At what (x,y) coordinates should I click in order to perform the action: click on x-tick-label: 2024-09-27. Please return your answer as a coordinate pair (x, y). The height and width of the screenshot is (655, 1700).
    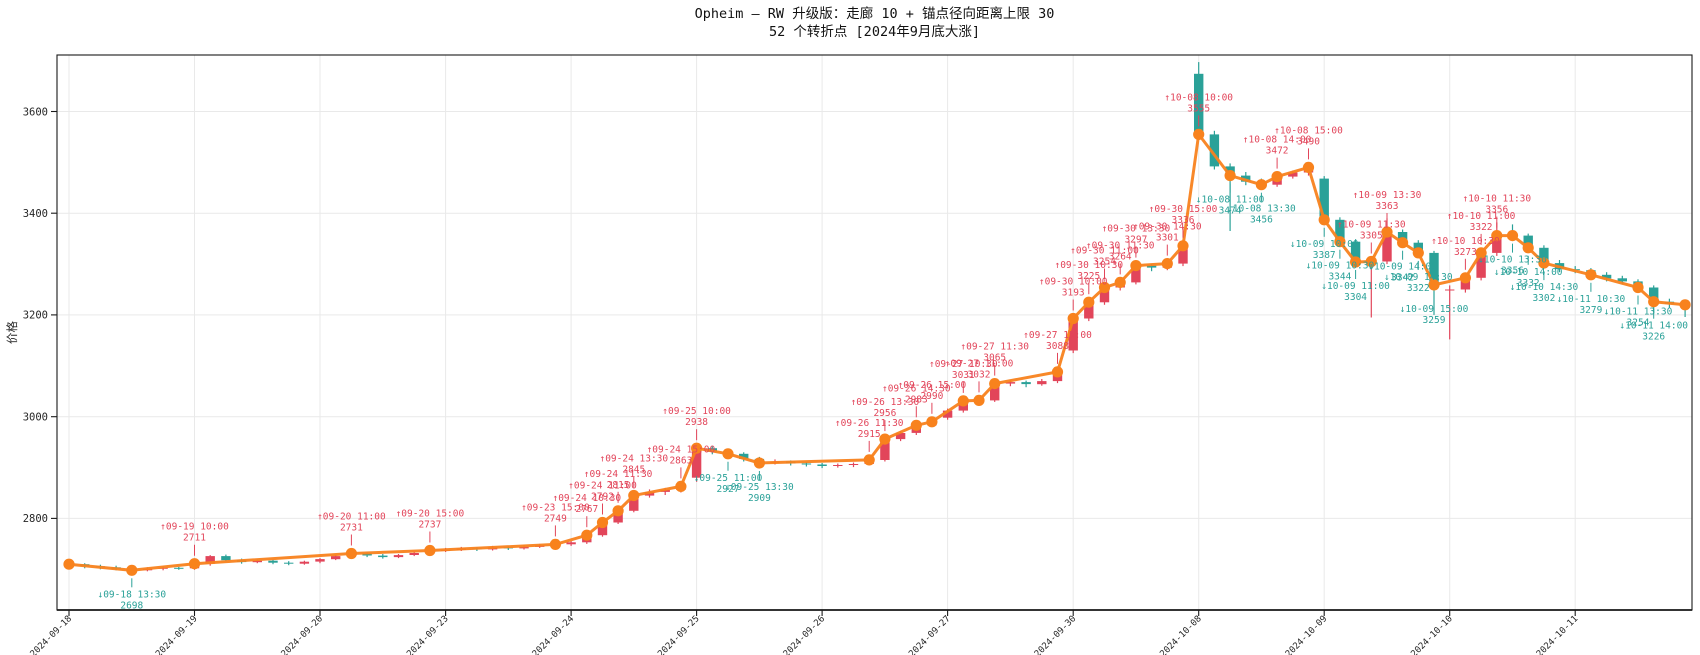
    Looking at the image, I should click on (929, 634).